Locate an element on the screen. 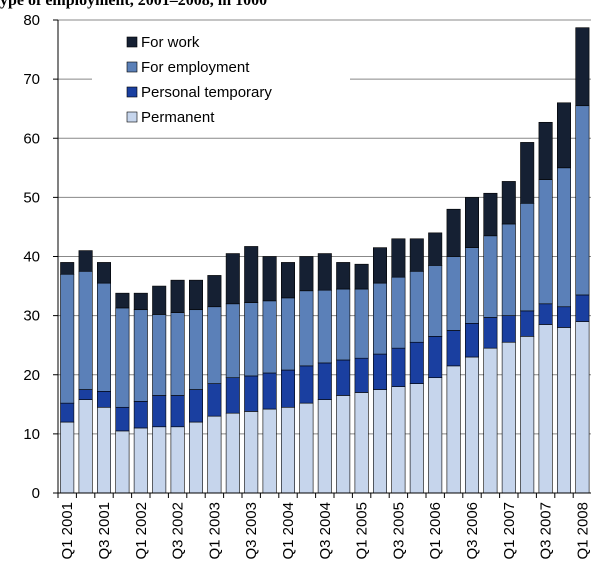 This screenshot has width=591, height=582. x-tick-label: Q3 2007 is located at coordinates (546, 531).